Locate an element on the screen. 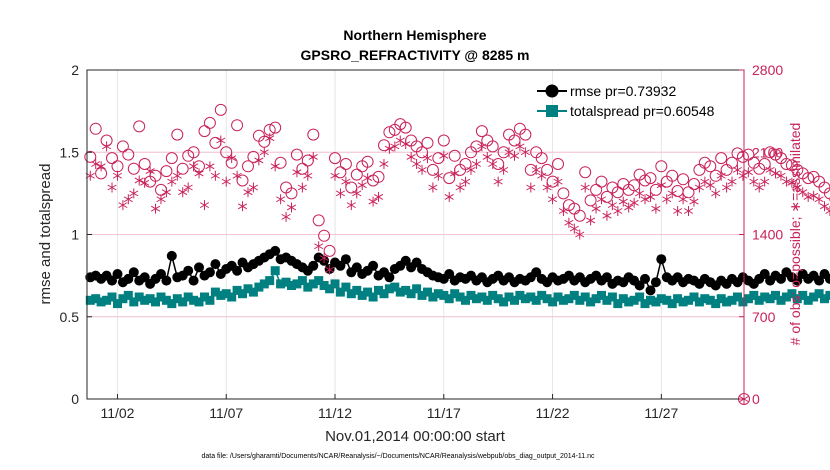 Image resolution: width=830 pixels, height=470 pixels. y2-tick-label: 2800 is located at coordinates (767, 70).